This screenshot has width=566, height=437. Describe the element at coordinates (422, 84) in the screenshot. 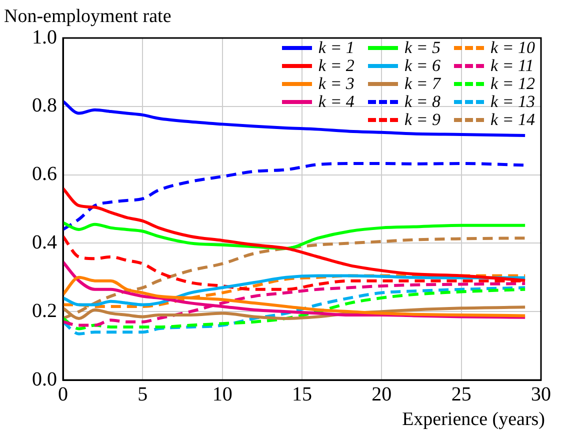

I see `legend-label: k = 7` at that location.